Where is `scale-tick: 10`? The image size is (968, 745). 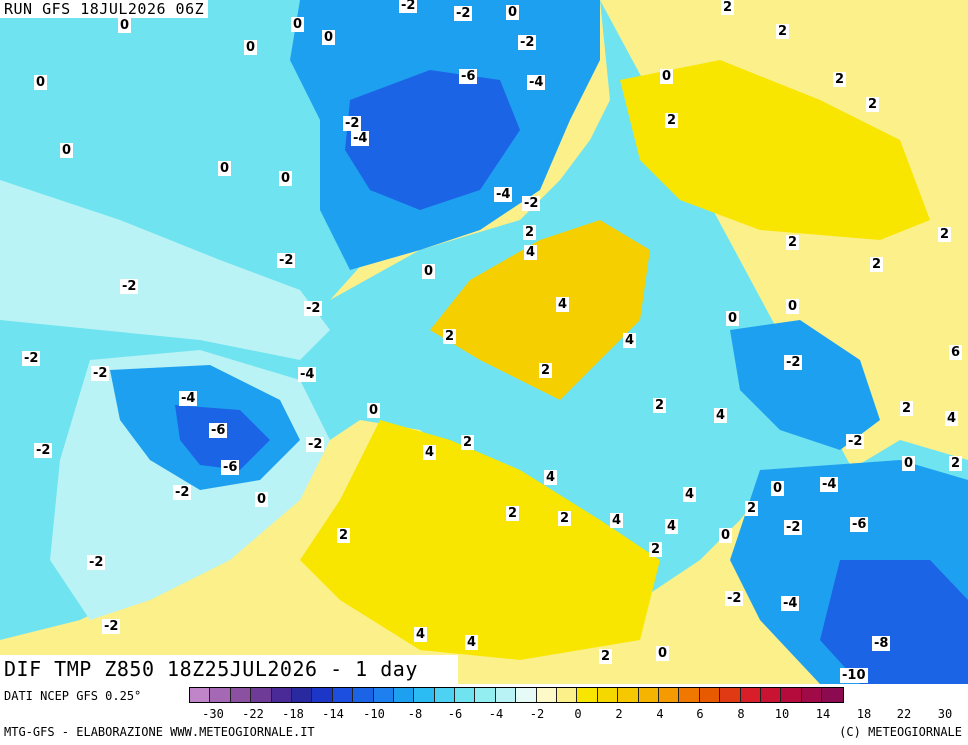 scale-tick: 10 is located at coordinates (782, 714).